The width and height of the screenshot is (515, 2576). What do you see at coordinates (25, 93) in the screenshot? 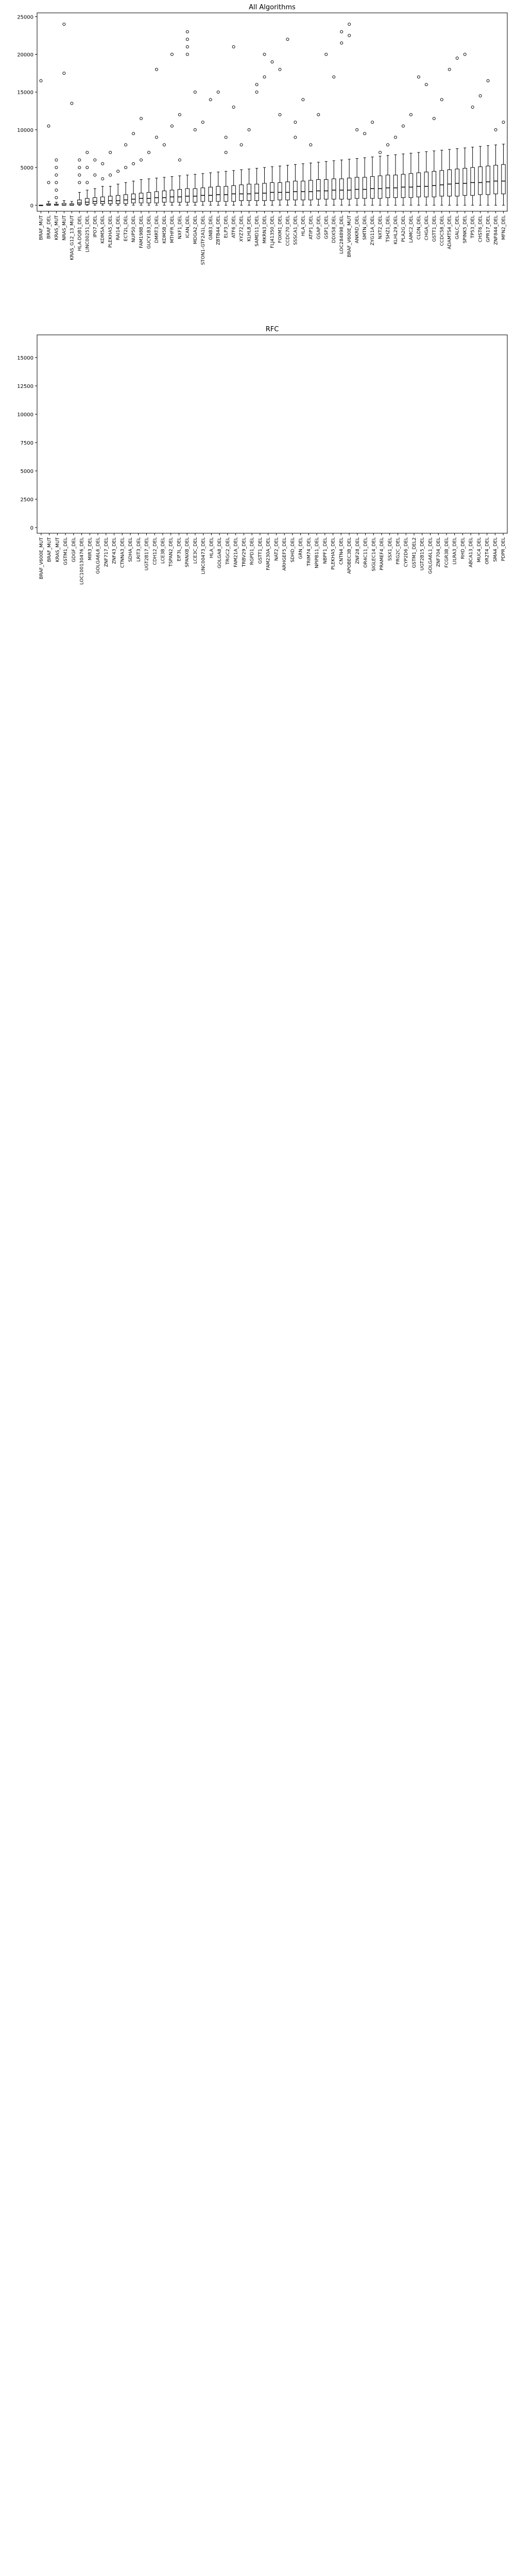
I see `y-tick-label: 15000` at bounding box center [25, 93].